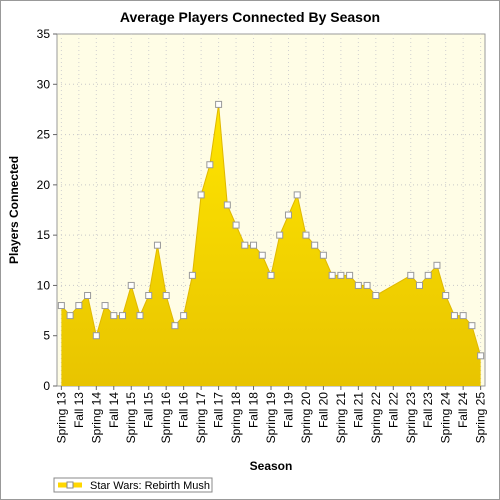 The image size is (500, 500). What do you see at coordinates (411, 418) in the screenshot?
I see `x-tick-label: Spring 23` at bounding box center [411, 418].